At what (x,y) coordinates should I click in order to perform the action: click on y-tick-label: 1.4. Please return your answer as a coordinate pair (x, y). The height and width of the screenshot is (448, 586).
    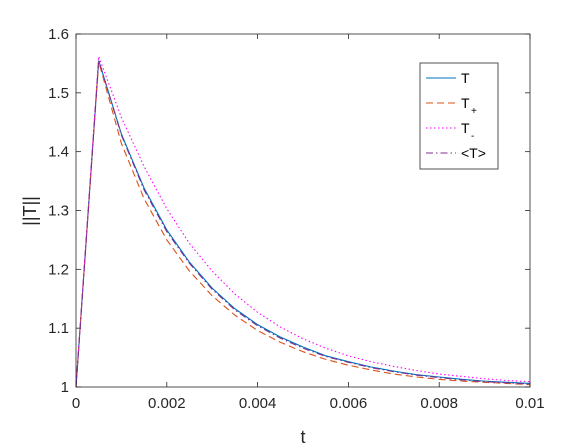
    Looking at the image, I should click on (58, 152).